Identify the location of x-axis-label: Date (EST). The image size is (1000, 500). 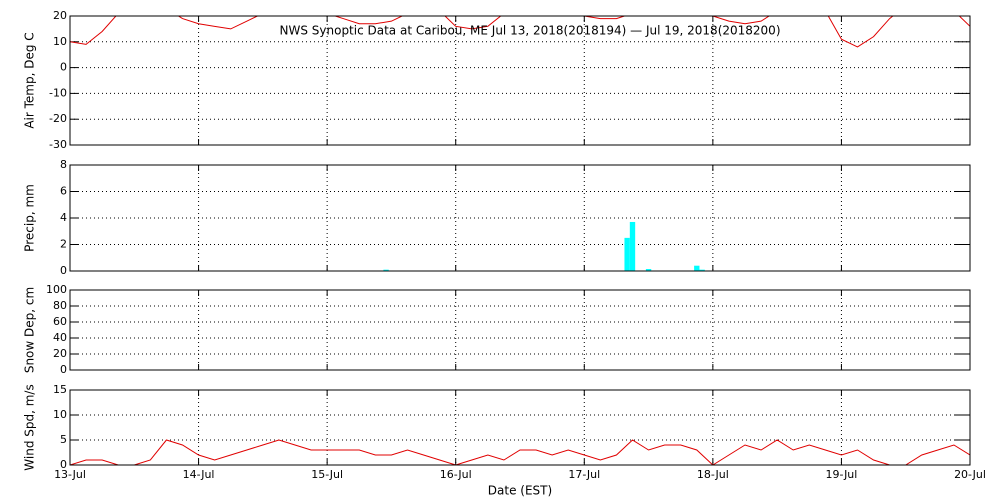
(520, 491).